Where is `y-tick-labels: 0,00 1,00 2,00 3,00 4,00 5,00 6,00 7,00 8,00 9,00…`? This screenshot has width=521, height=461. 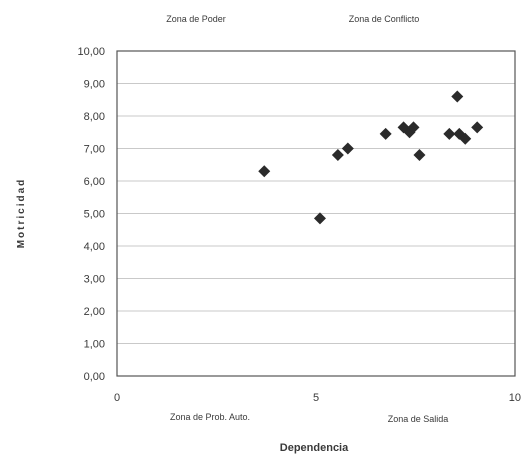 y-tick-labels: 0,00 1,00 2,00 3,00 4,00 5,00 6,00 7,00 8,00 9,00… is located at coordinates (91, 214).